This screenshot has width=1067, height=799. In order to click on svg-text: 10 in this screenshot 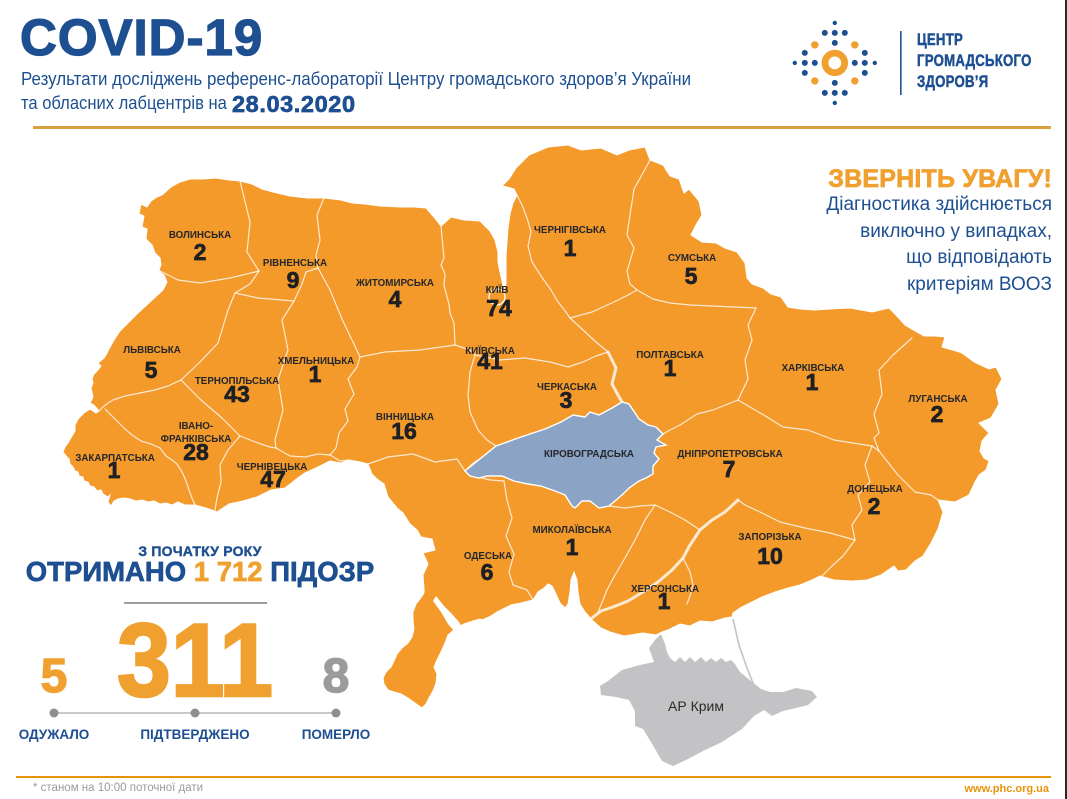, I will do `click(770, 556)`.